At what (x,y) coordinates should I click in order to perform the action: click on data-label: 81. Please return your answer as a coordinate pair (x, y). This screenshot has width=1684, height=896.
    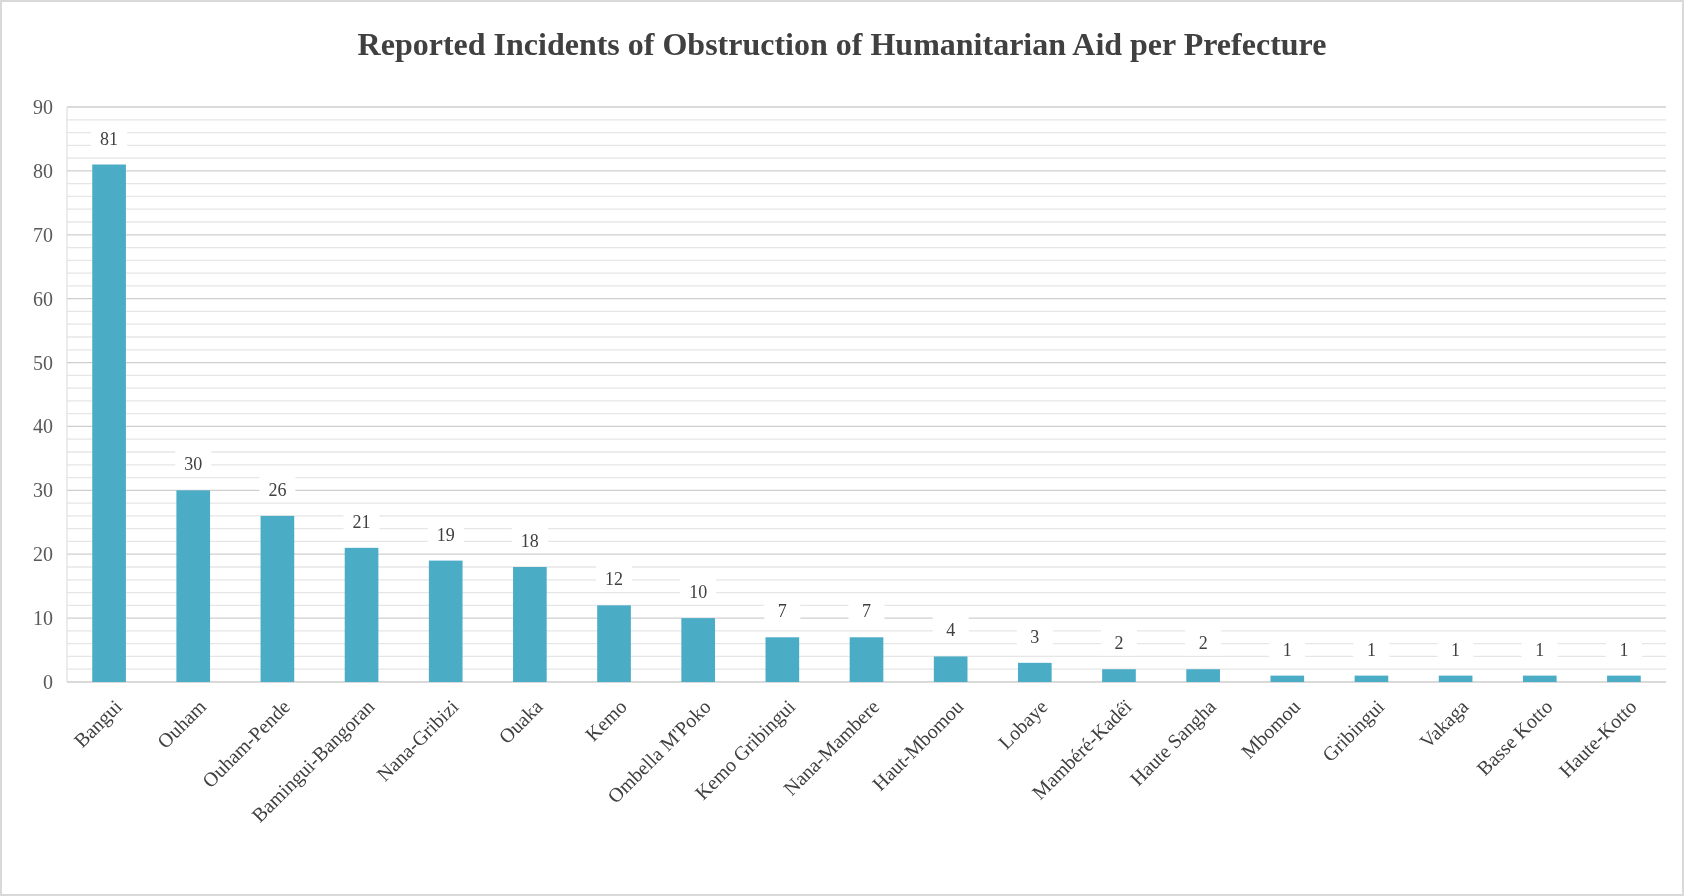
    Looking at the image, I should click on (109, 138).